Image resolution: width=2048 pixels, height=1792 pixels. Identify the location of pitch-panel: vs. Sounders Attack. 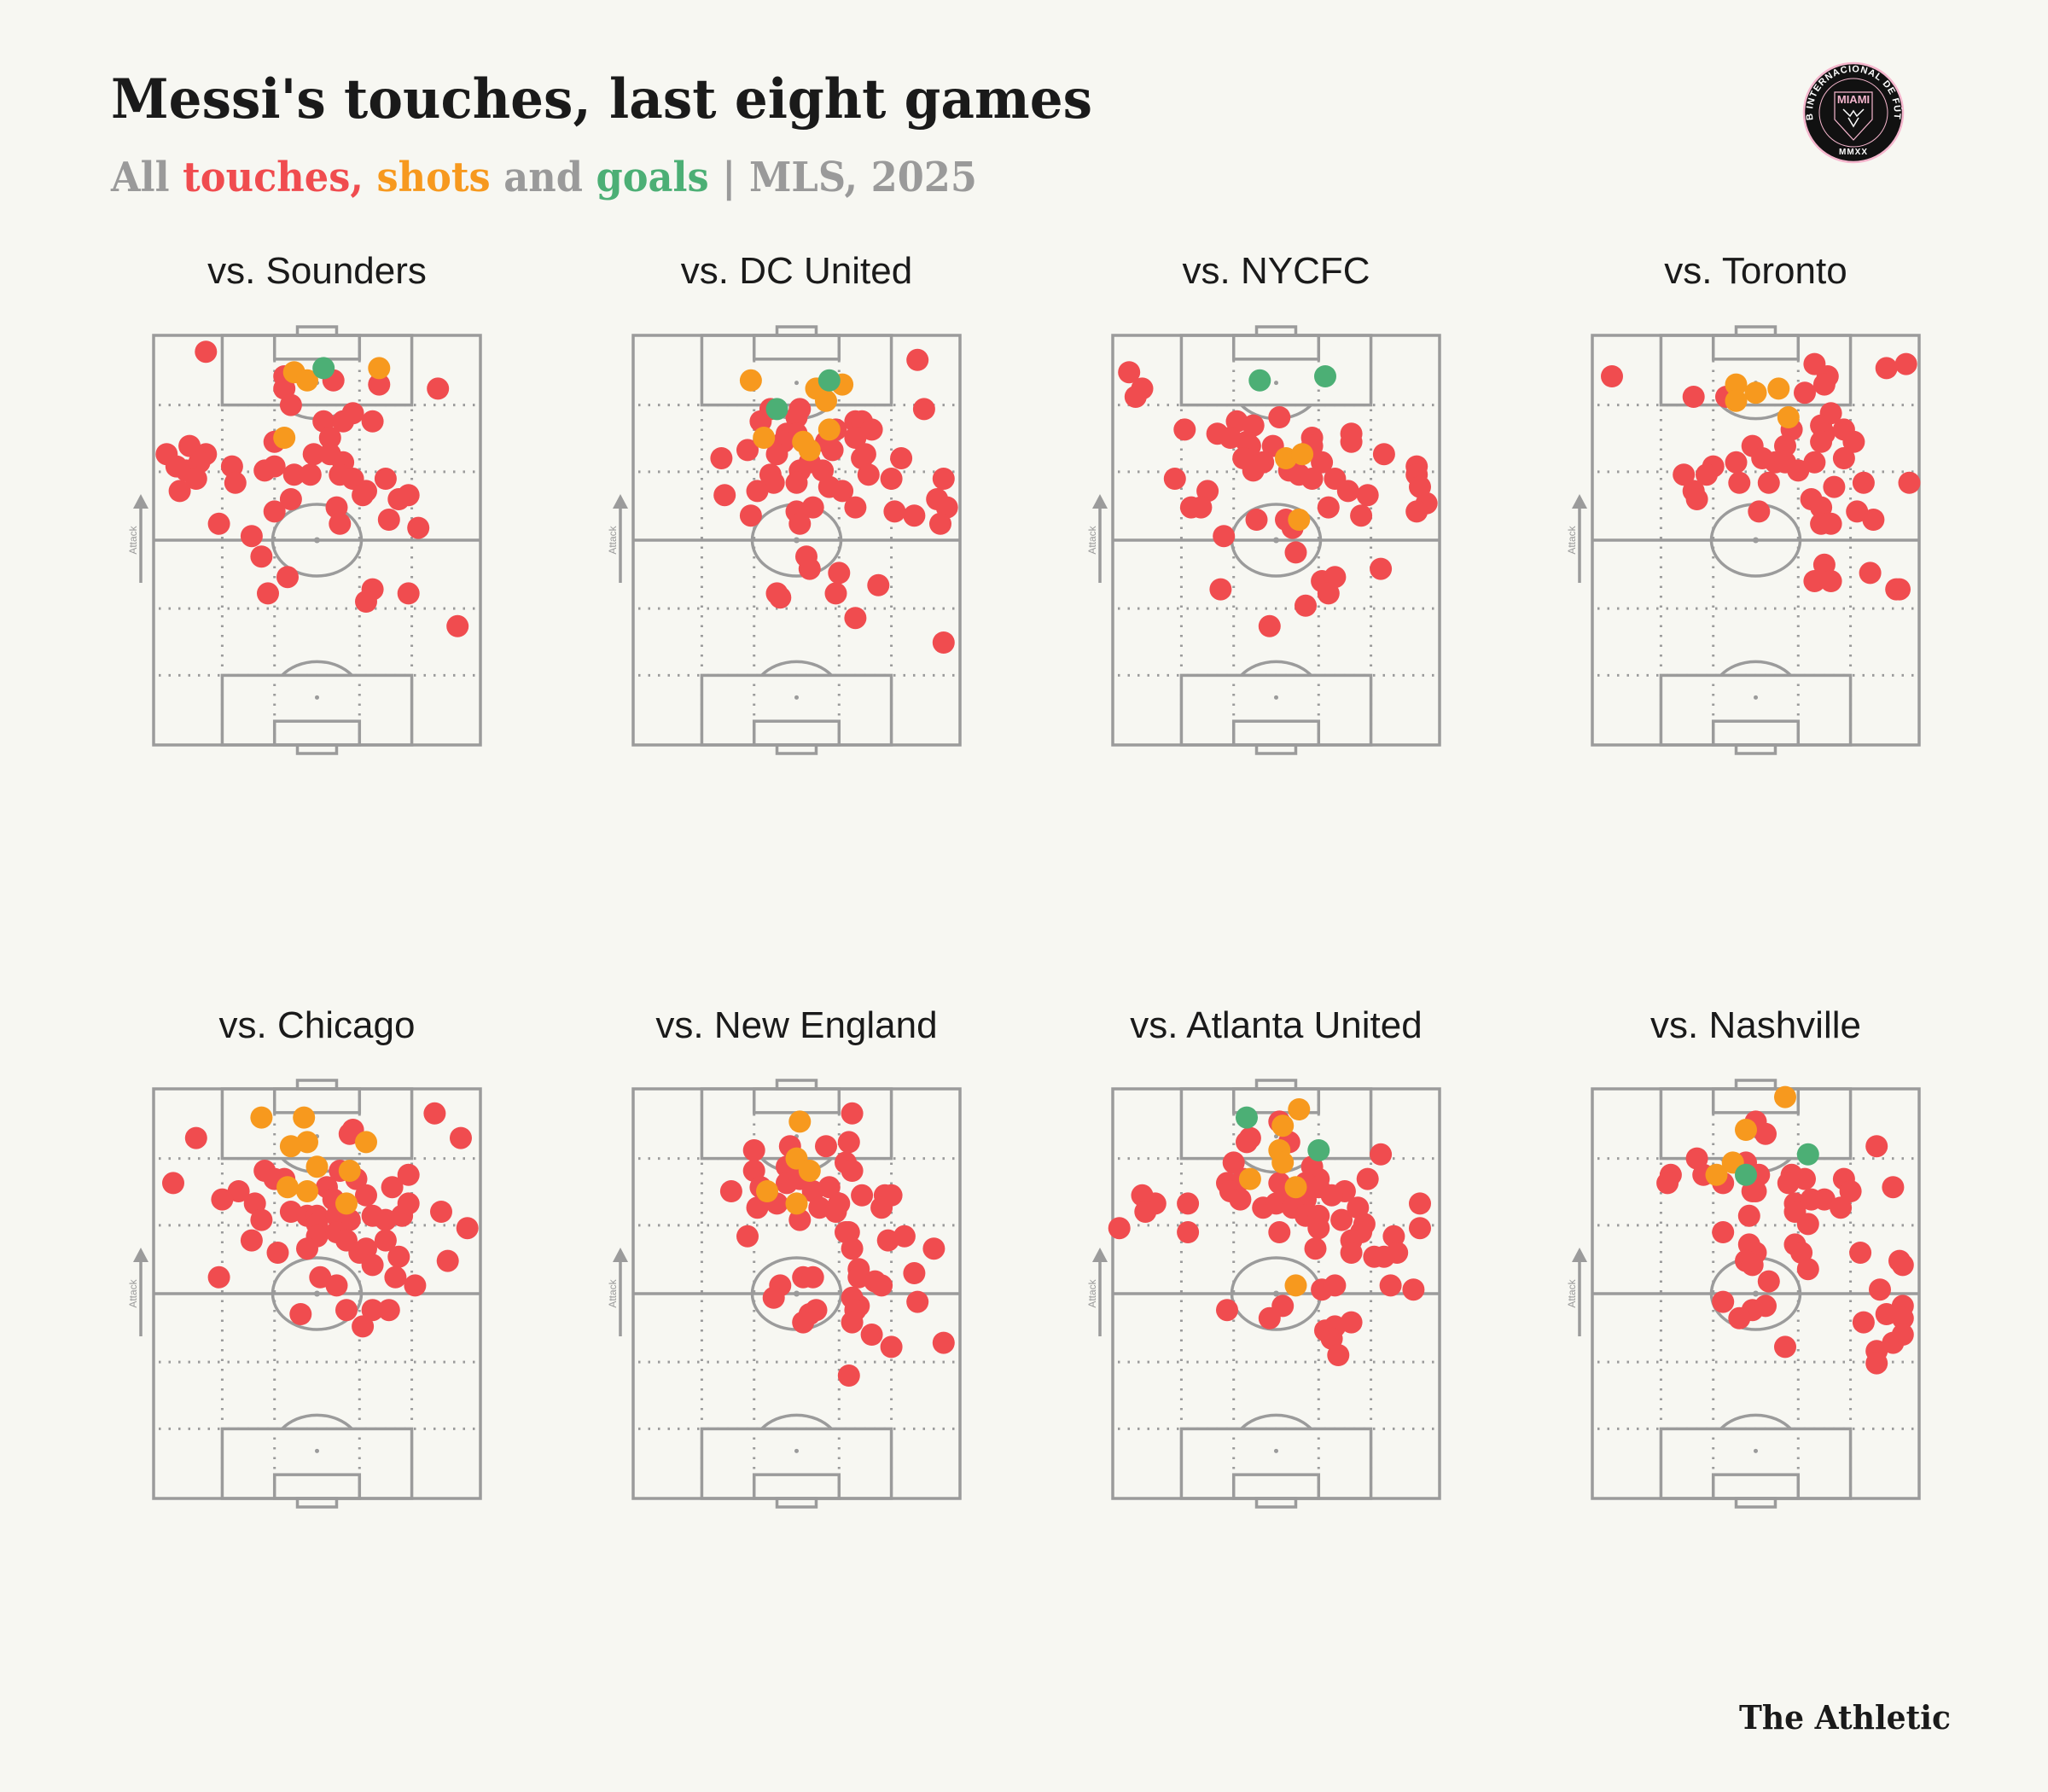
(304, 503).